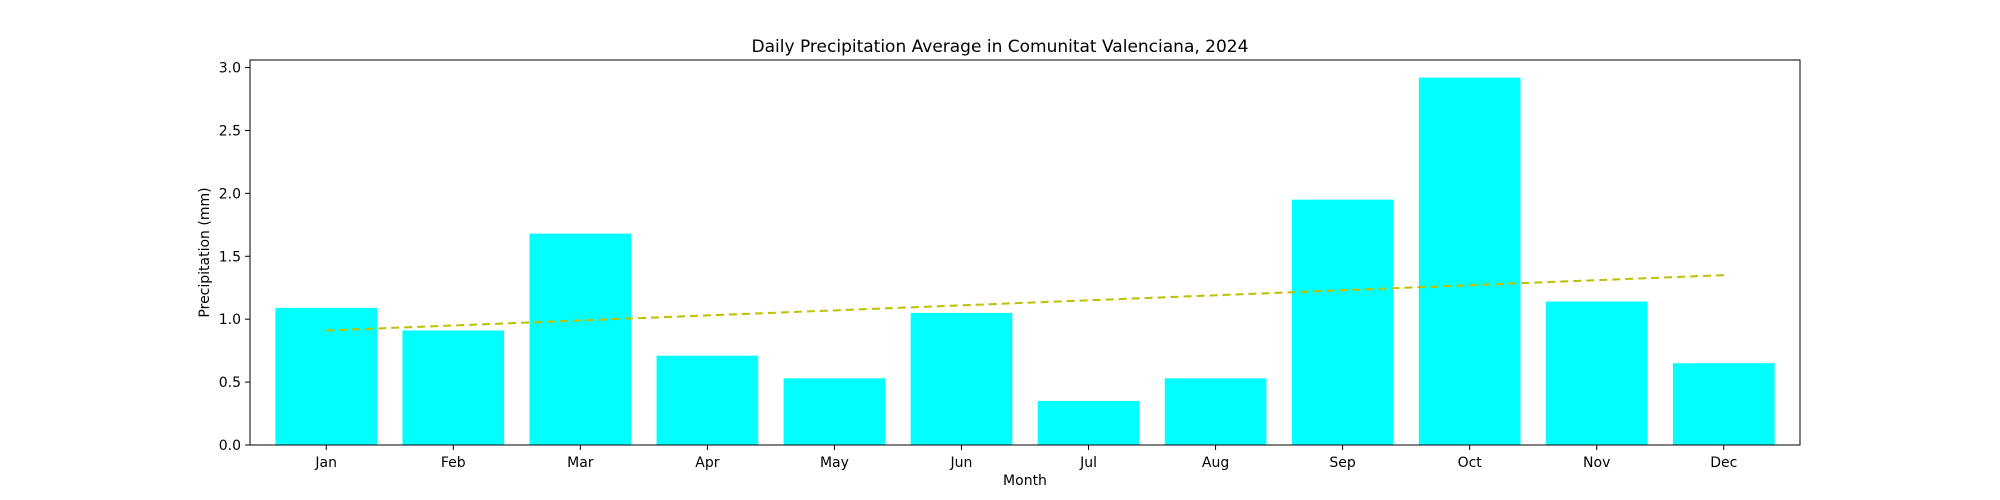 The image size is (2000, 500). What do you see at coordinates (230, 446) in the screenshot?
I see `y-tick-label: 0.0` at bounding box center [230, 446].